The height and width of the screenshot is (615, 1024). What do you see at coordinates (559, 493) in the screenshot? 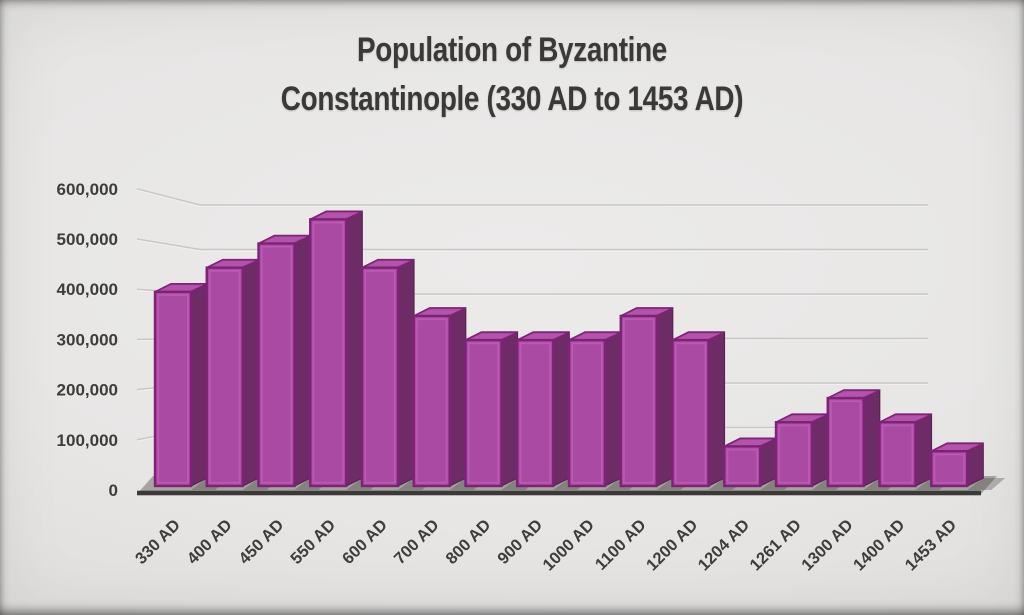
I see `x-axis-line` at bounding box center [559, 493].